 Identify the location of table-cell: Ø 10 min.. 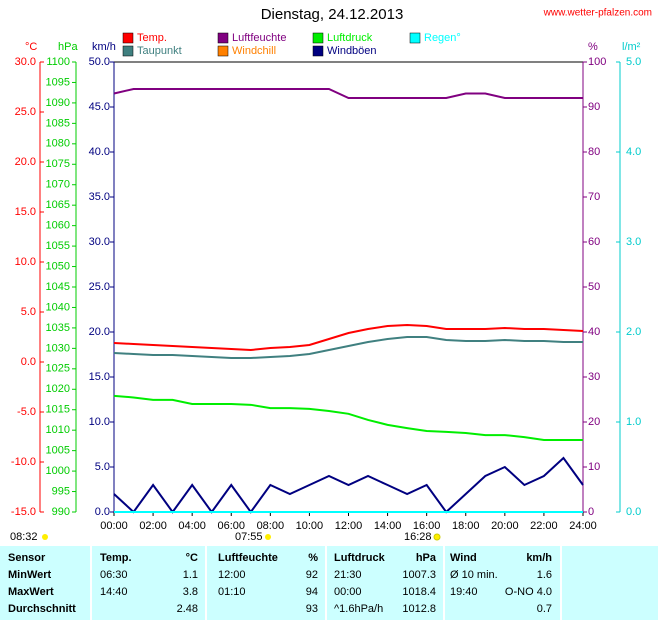
(474, 575).